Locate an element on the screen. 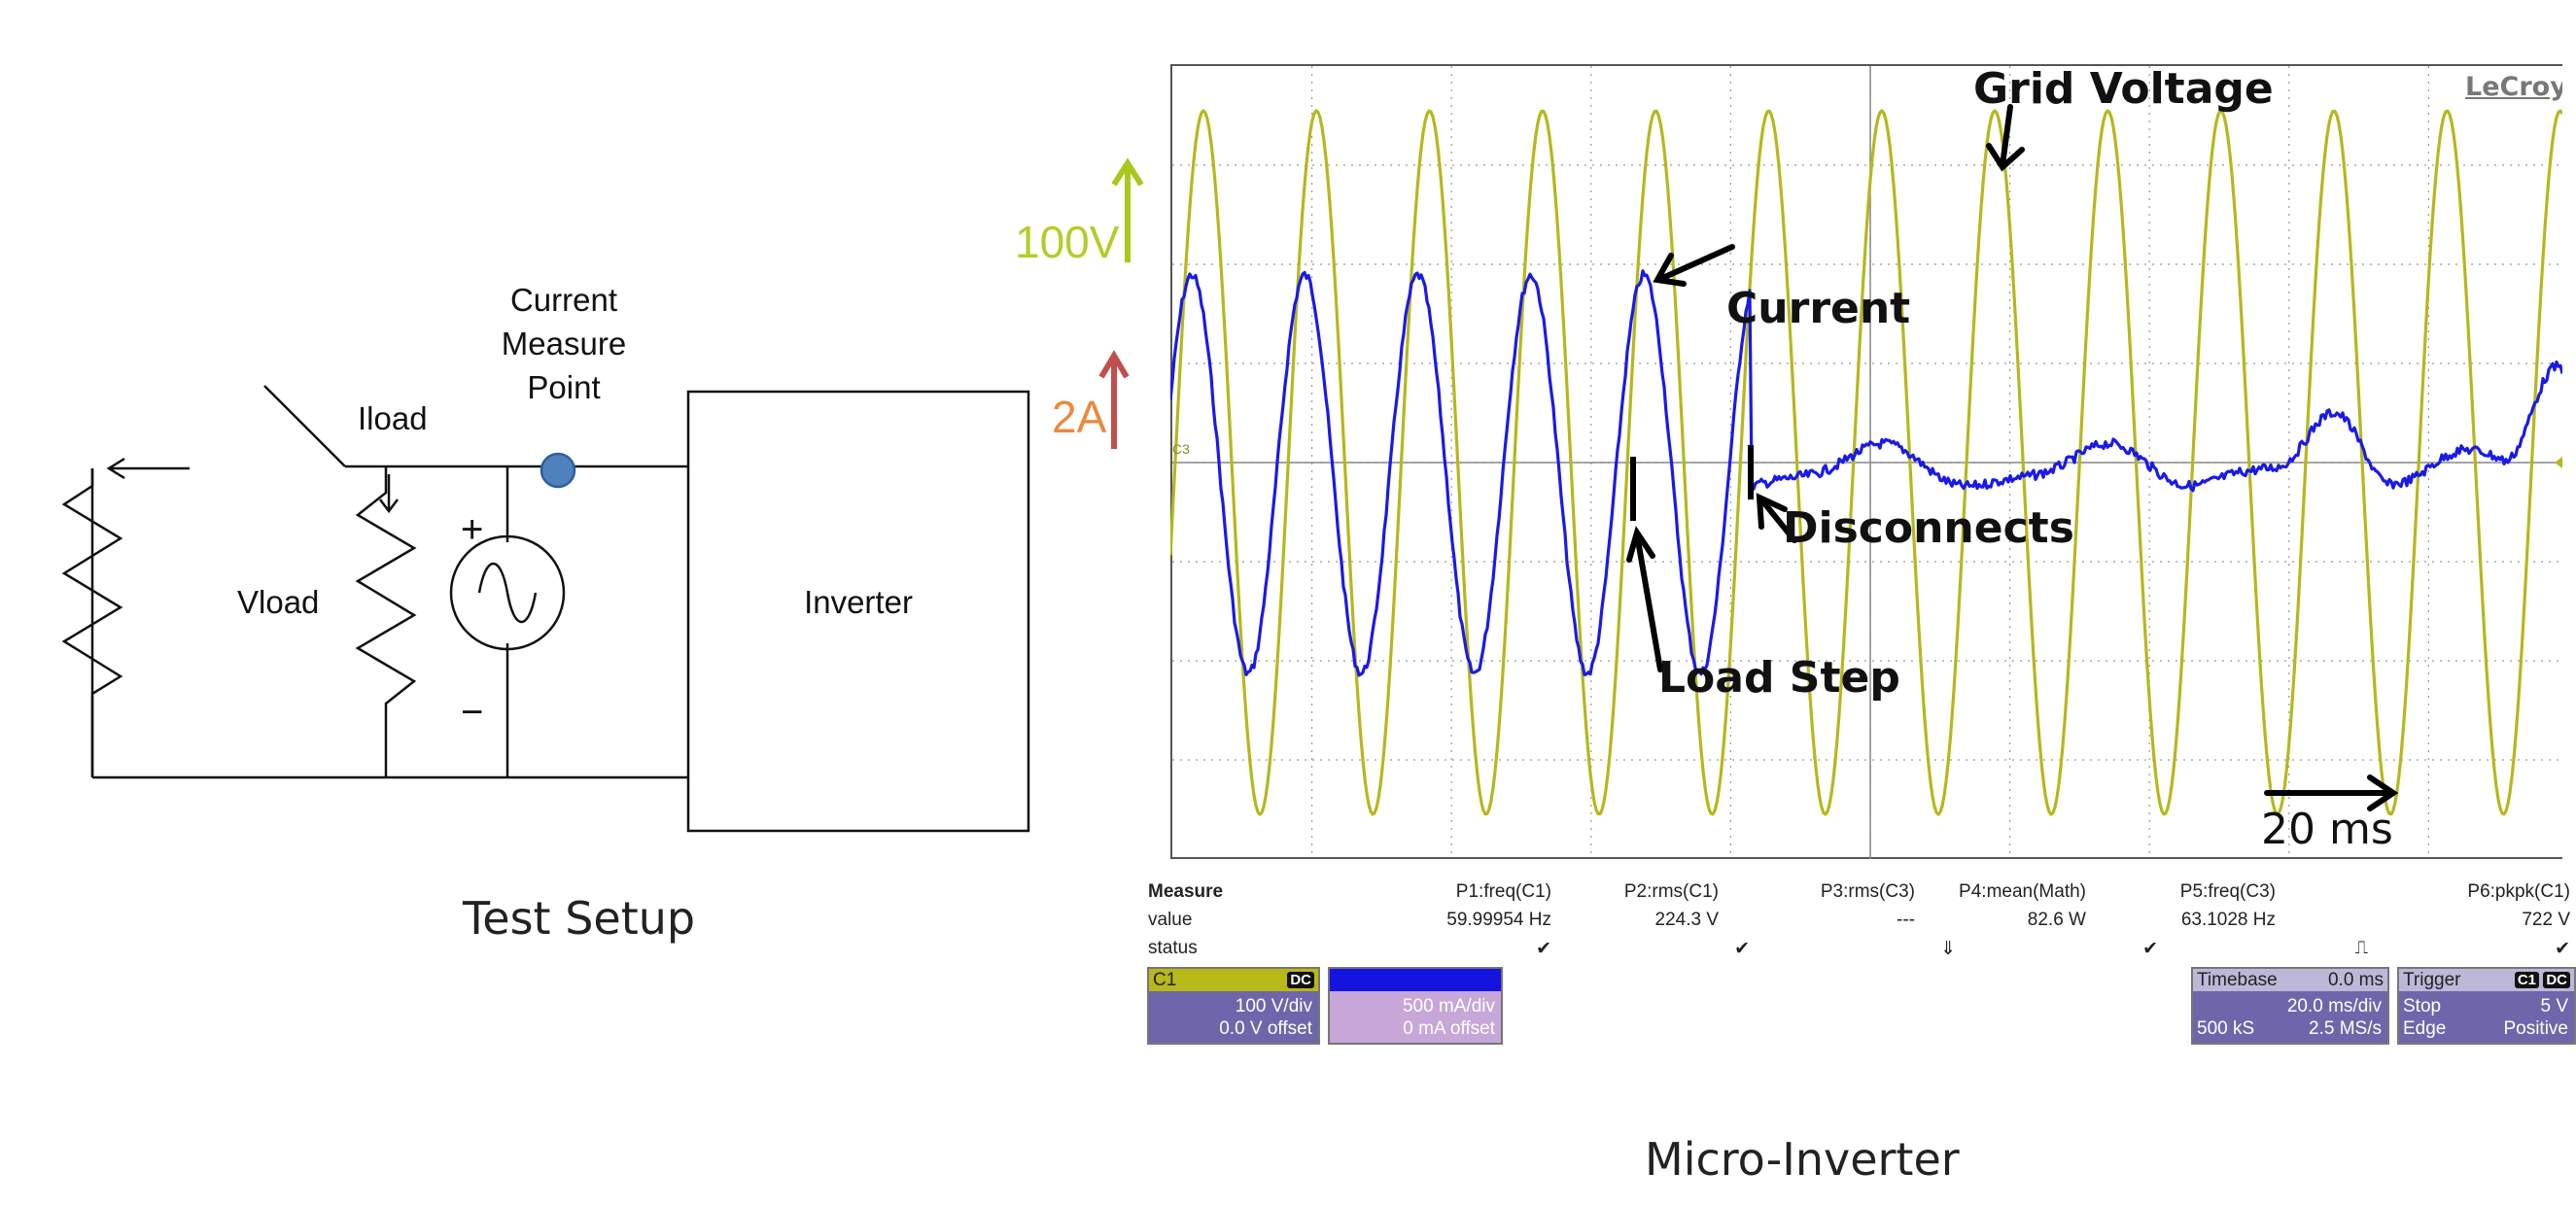 Image resolution: width=2576 pixels, height=1205 pixels. test-setup-schematic is located at coordinates (545, 609).